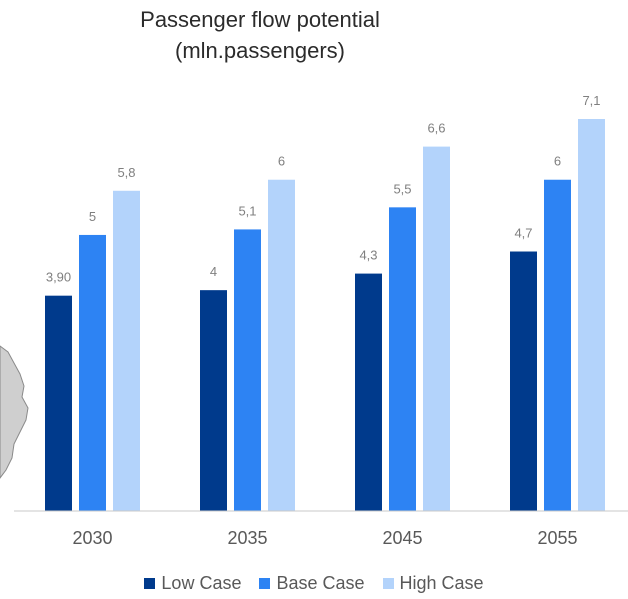  What do you see at coordinates (247, 210) in the screenshot?
I see `data-label-base-case-2035: 5,1` at bounding box center [247, 210].